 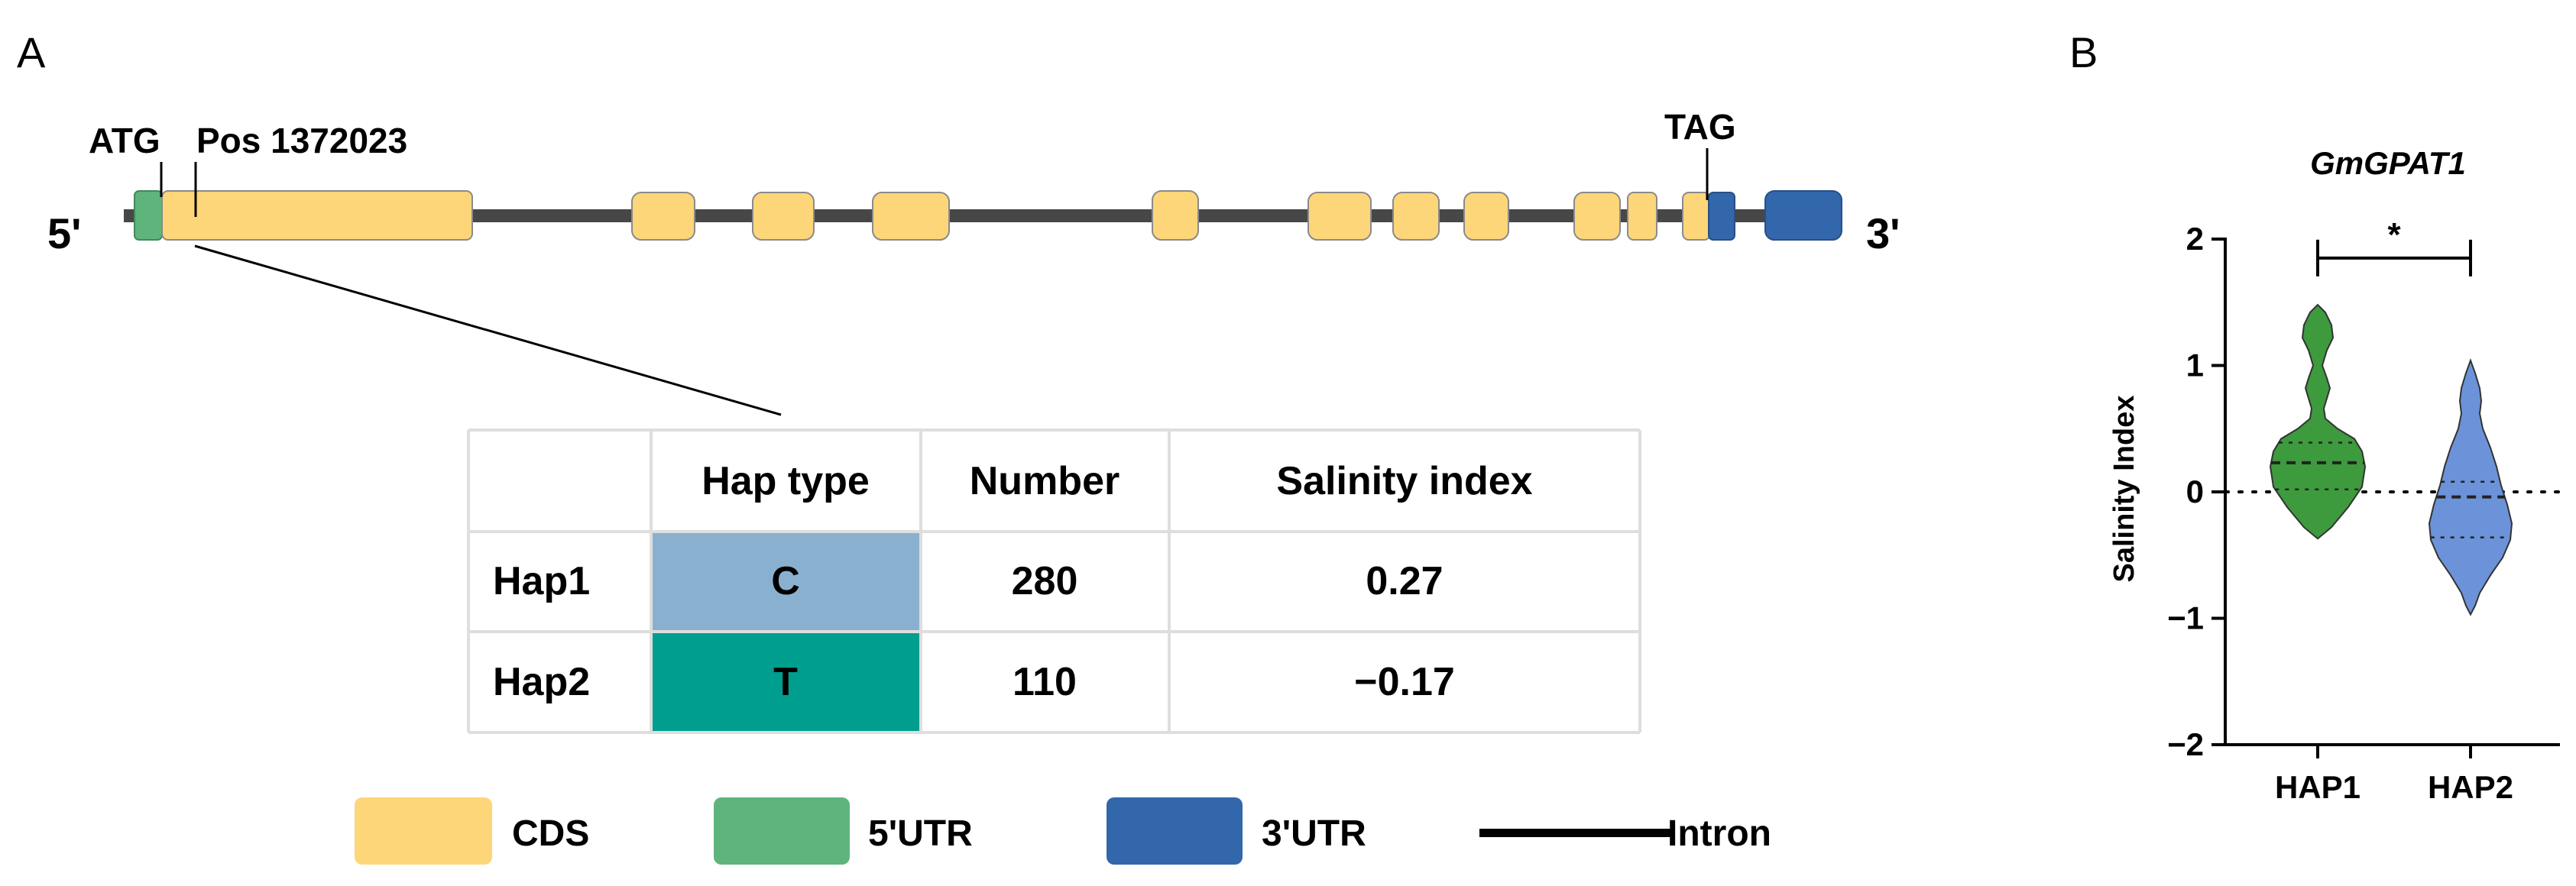 I want to click on legend: CDS 5'UTR 3'UTR Intron, so click(x=1063, y=831).